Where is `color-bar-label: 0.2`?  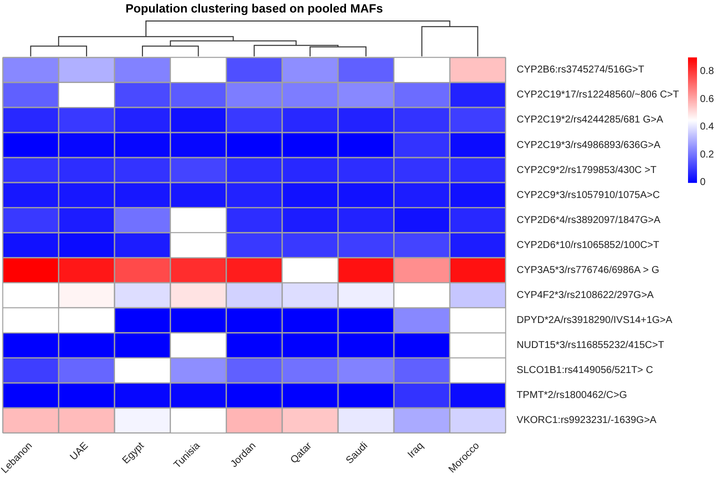 color-bar-label: 0.2 is located at coordinates (707, 154).